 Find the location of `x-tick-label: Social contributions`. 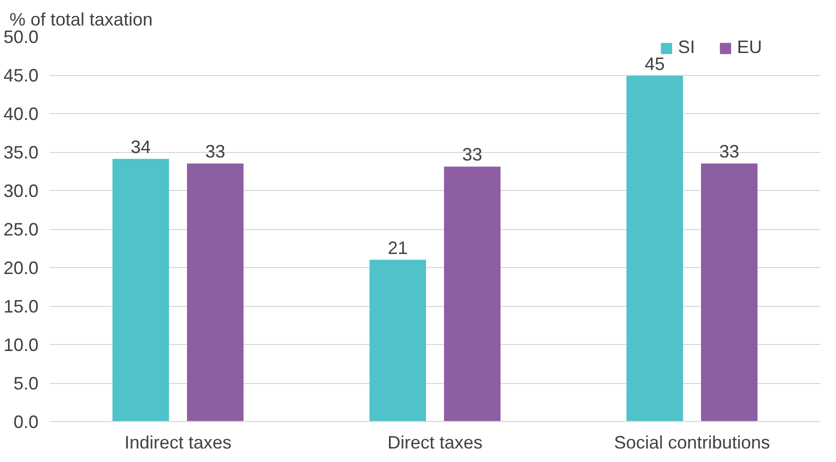

x-tick-label: Social contributions is located at coordinates (692, 442).